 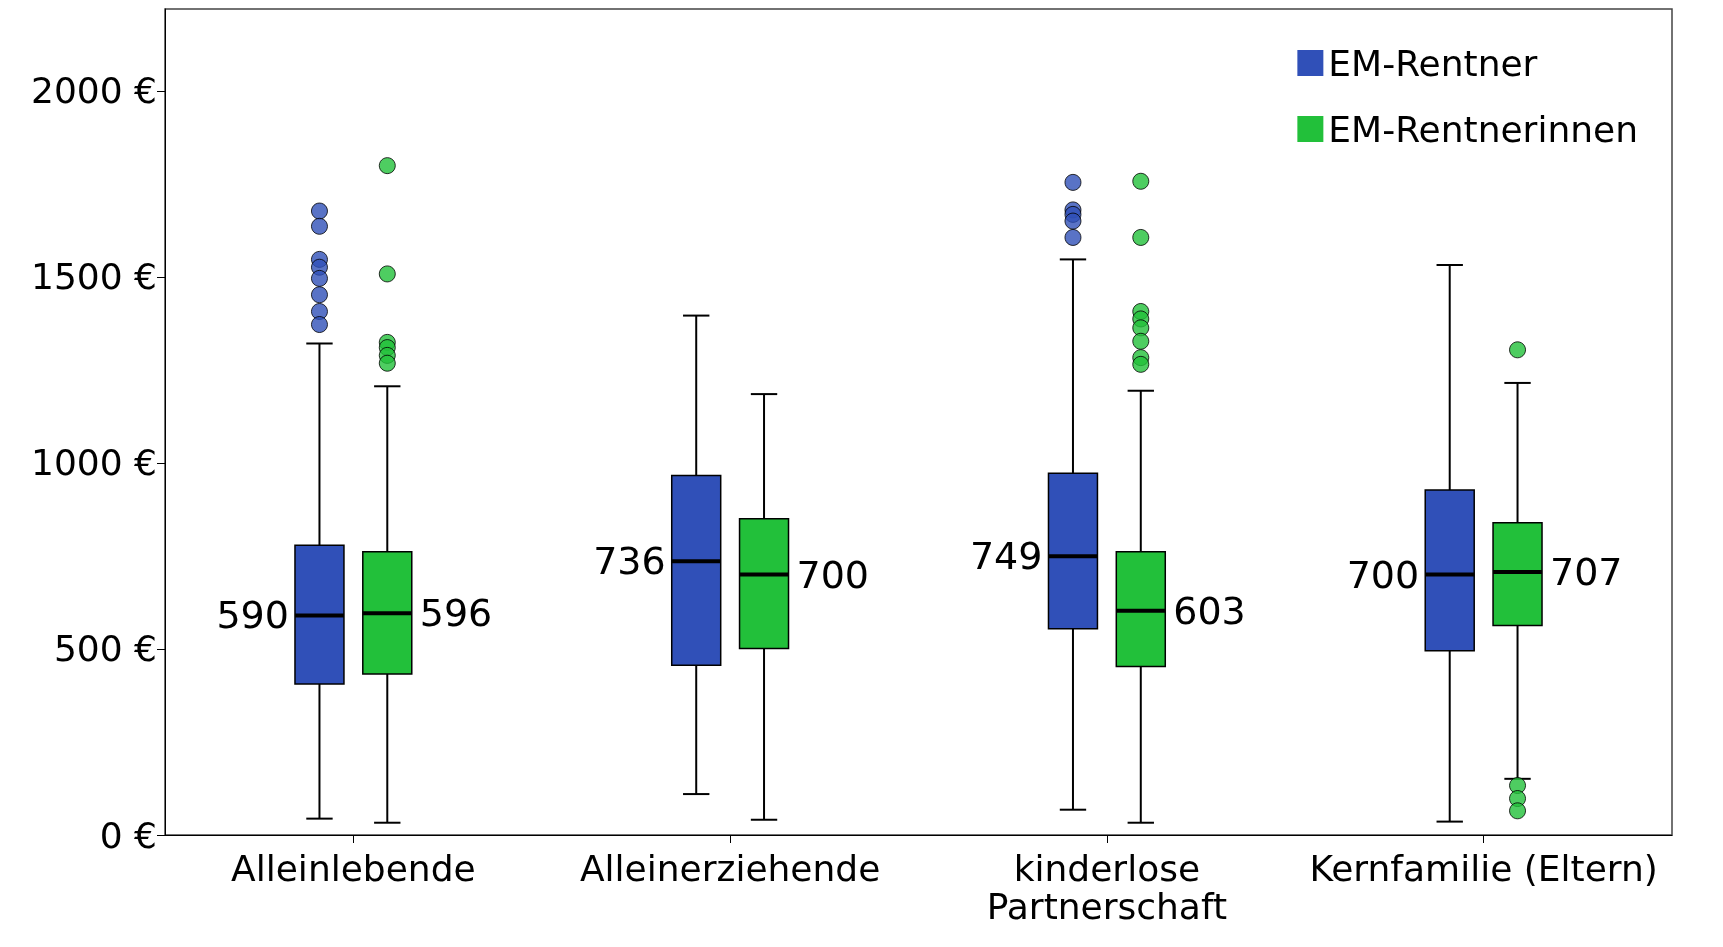 I want to click on y-tick-label: 500 €, so click(x=105, y=649).